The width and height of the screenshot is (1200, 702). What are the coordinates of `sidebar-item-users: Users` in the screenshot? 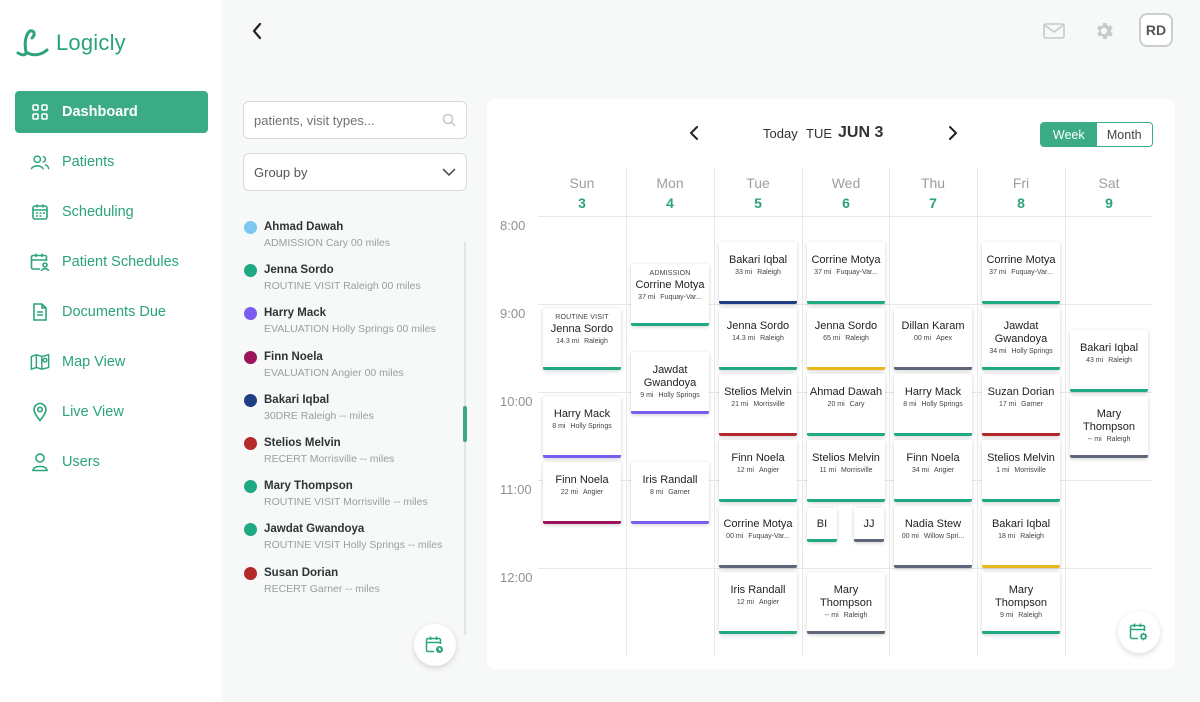 It's located at (111, 462).